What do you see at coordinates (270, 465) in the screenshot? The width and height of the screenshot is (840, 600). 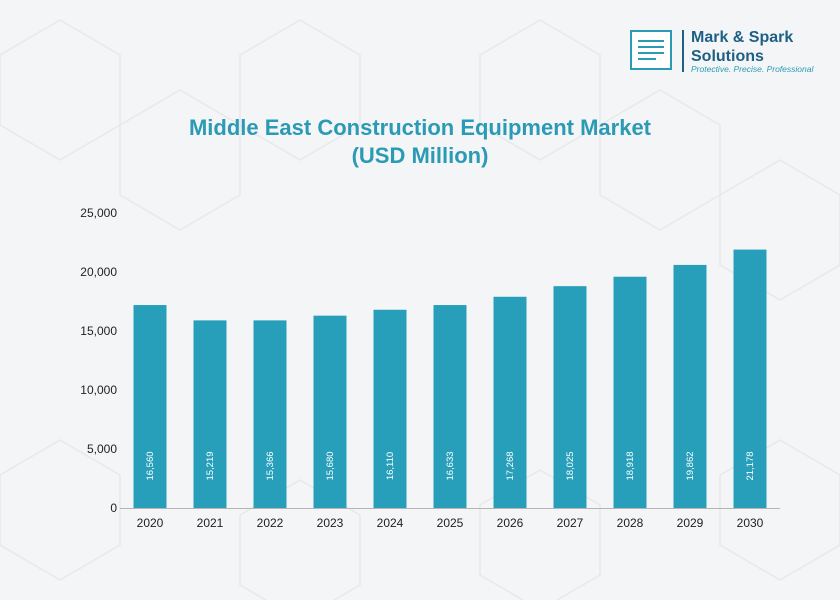 I see `bar-value-label: 15,366` at bounding box center [270, 465].